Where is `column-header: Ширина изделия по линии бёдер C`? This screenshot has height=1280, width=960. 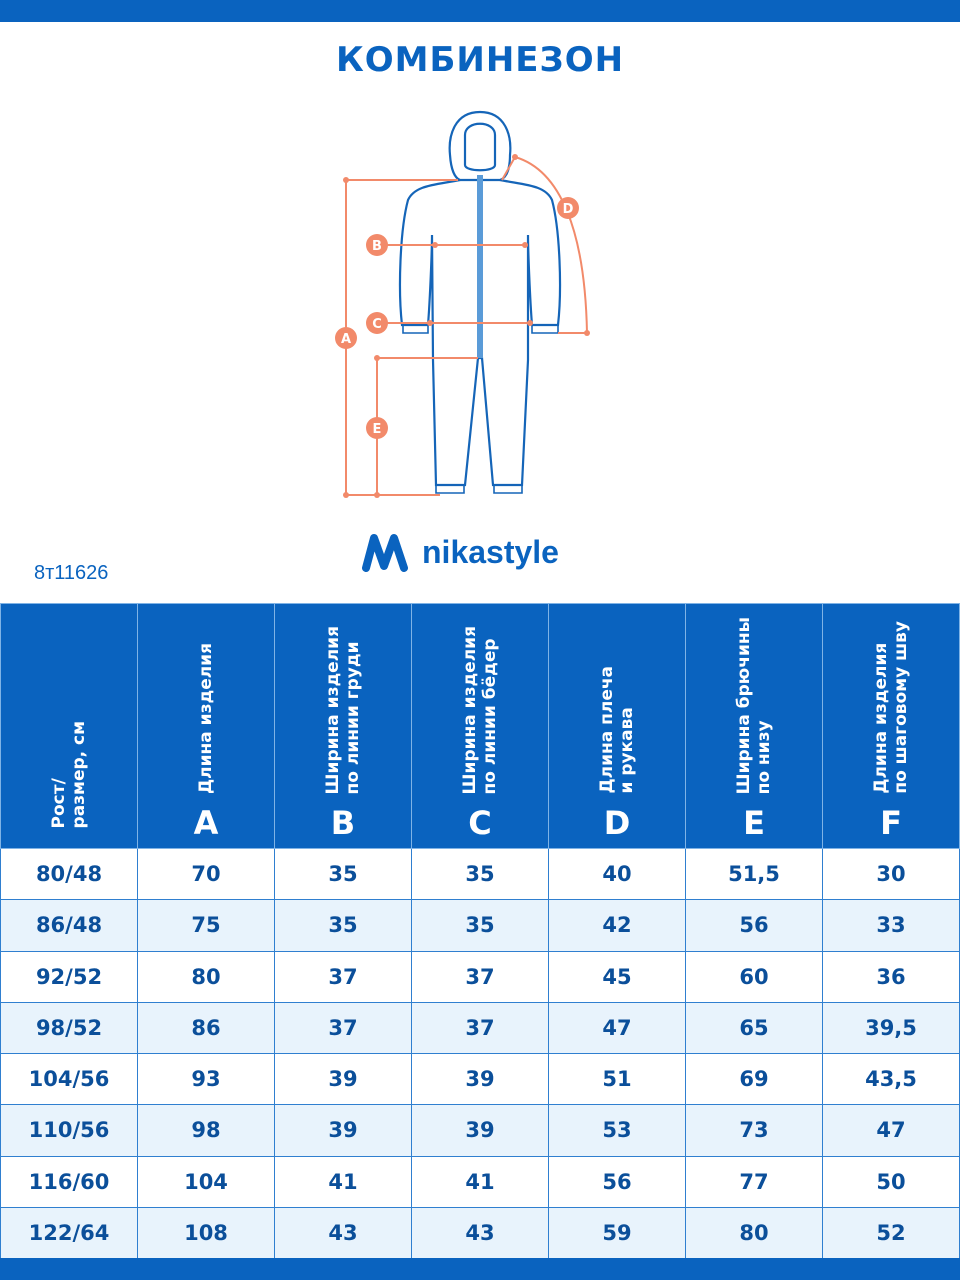 column-header: Ширина изделия по линии бёдер C is located at coordinates (480, 726).